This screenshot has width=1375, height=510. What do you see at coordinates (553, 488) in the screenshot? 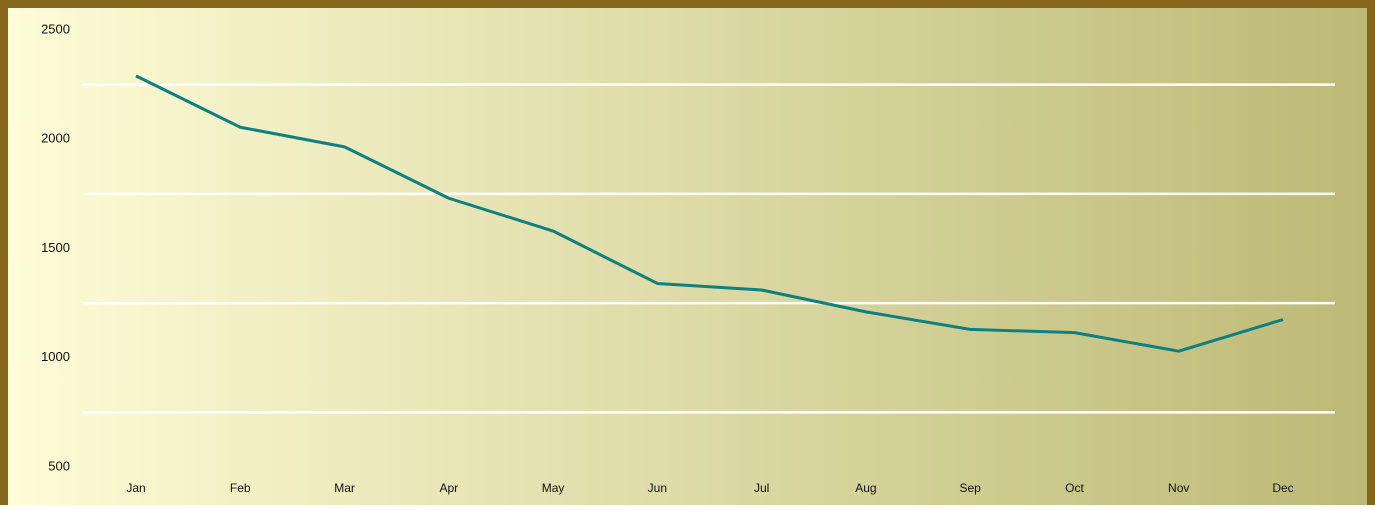
I see `x-tick-label: May` at bounding box center [553, 488].